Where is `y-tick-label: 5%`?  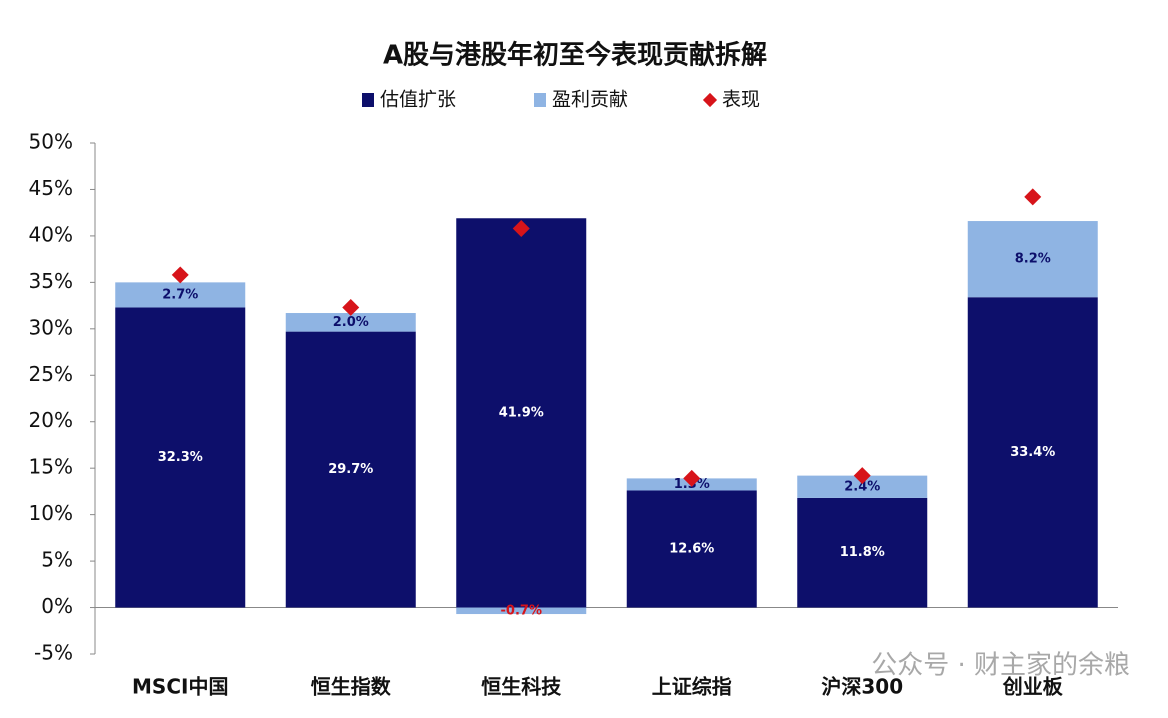 y-tick-label: 5% is located at coordinates (57, 560).